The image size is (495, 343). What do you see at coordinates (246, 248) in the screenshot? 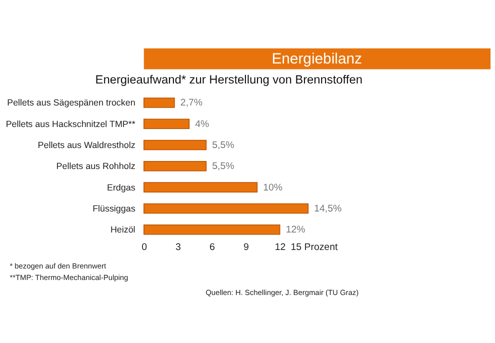
I see `x-tick-label: 9` at bounding box center [246, 248].